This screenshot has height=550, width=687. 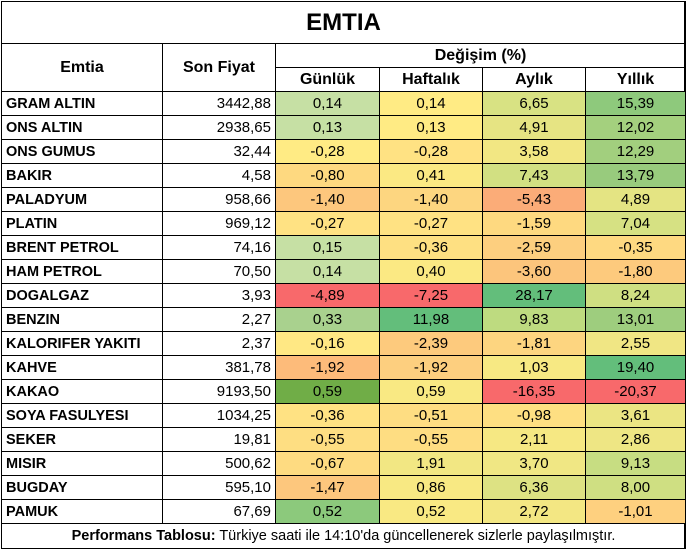 I want to click on change-yearly: -20,37, so click(x=635, y=391).